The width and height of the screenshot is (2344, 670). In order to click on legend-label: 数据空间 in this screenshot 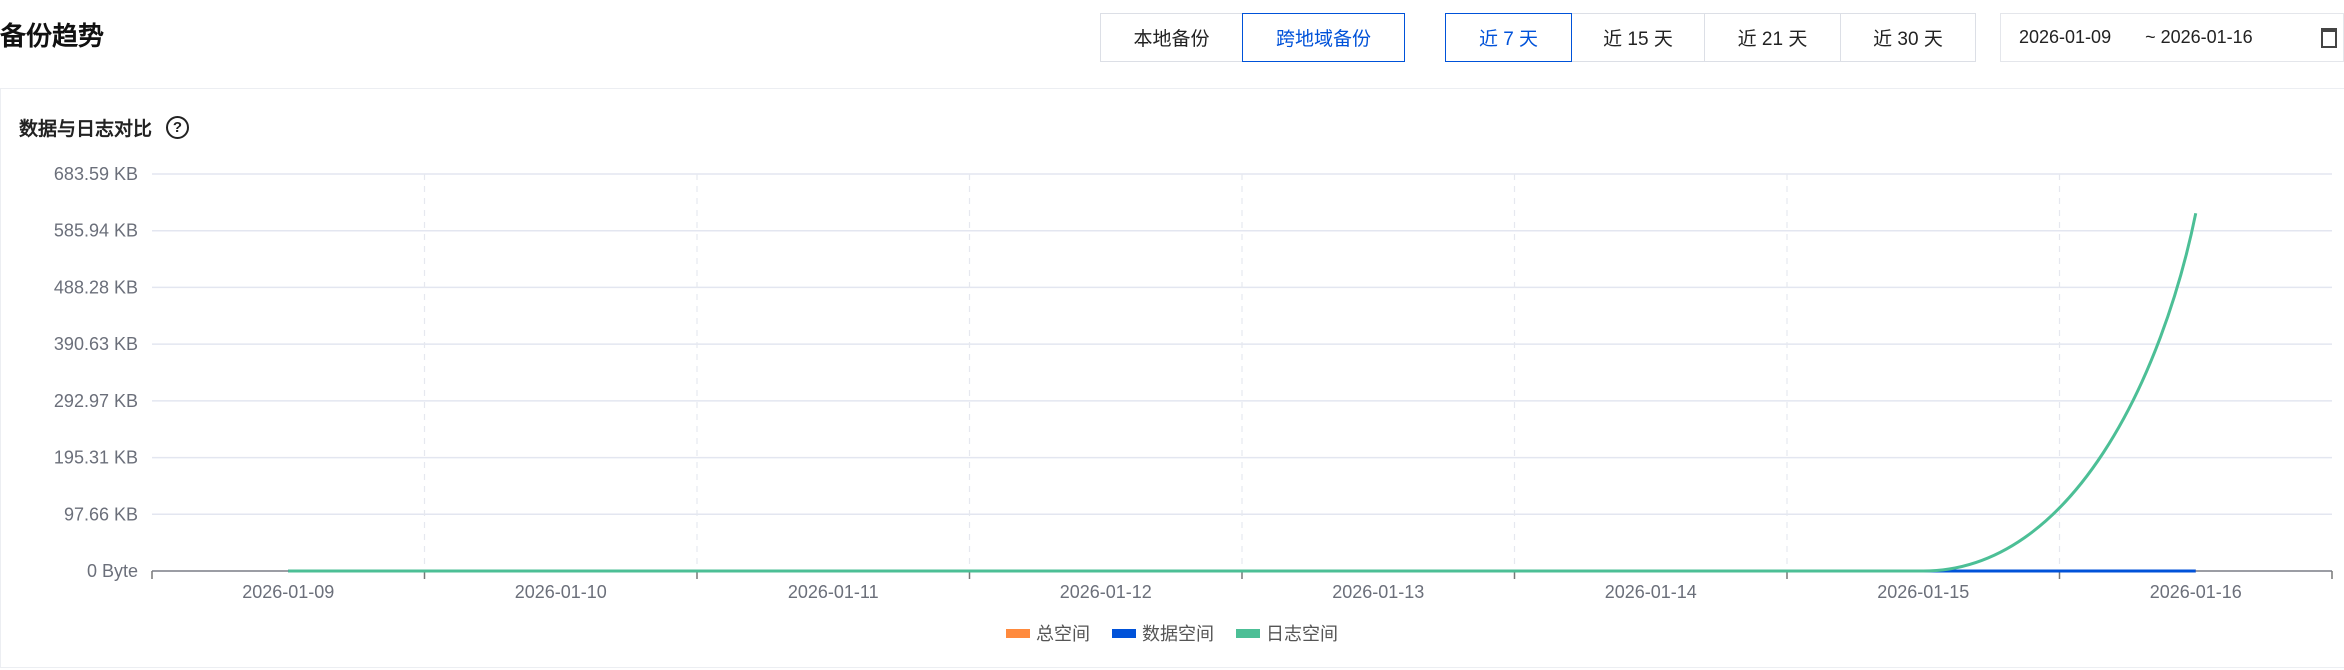, I will do `click(1178, 634)`.